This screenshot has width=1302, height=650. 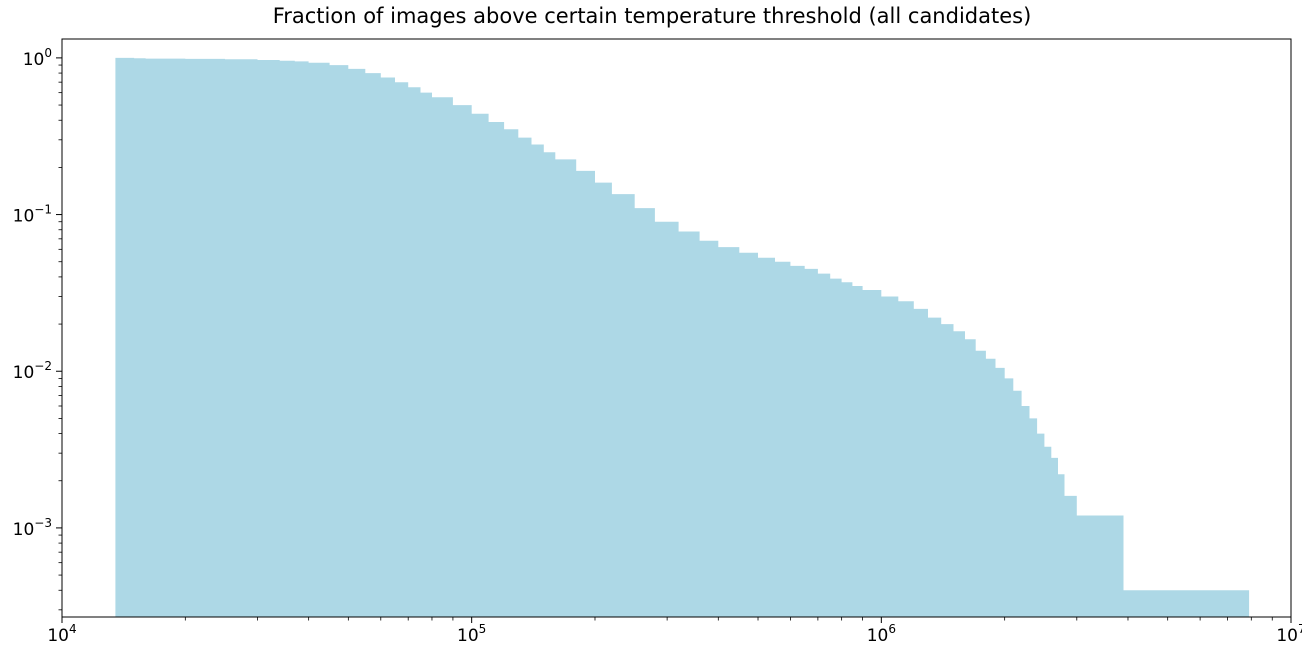 I want to click on y-tick-label: 10⁻¹, so click(x=32, y=215).